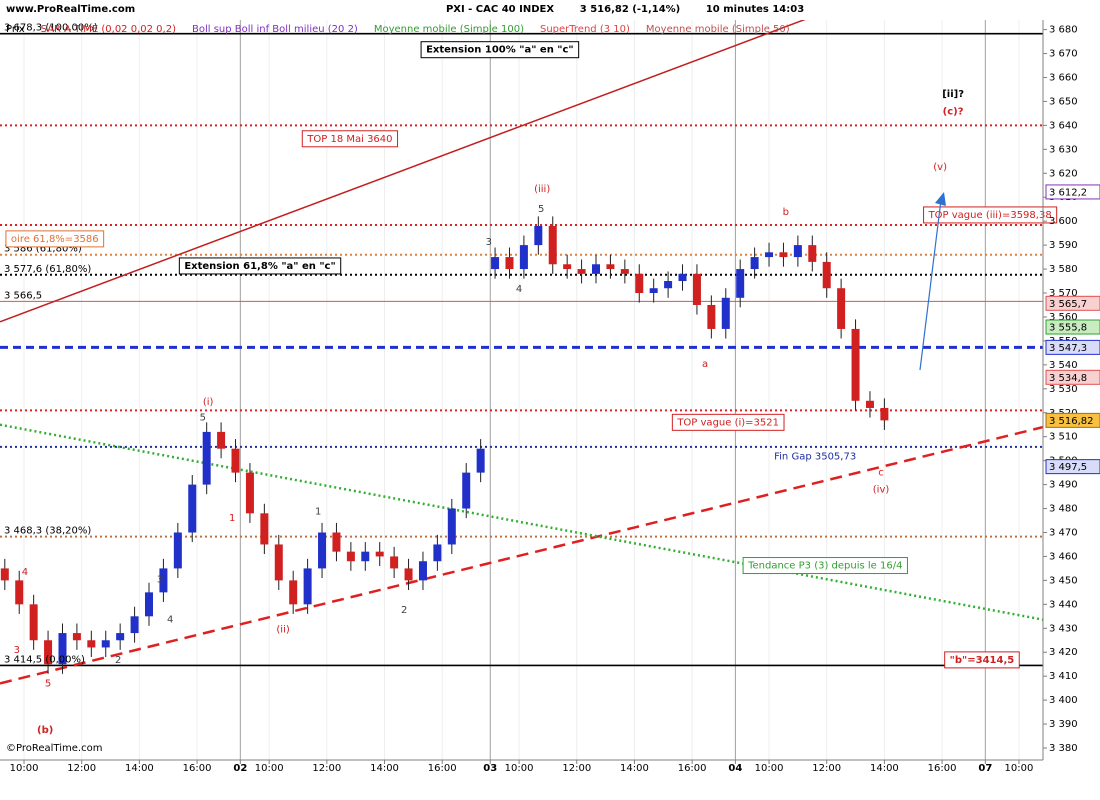 This screenshot has height=800, width=1100. What do you see at coordinates (1063, 604) in the screenshot?
I see `y-tick-label: 3 440` at bounding box center [1063, 604].